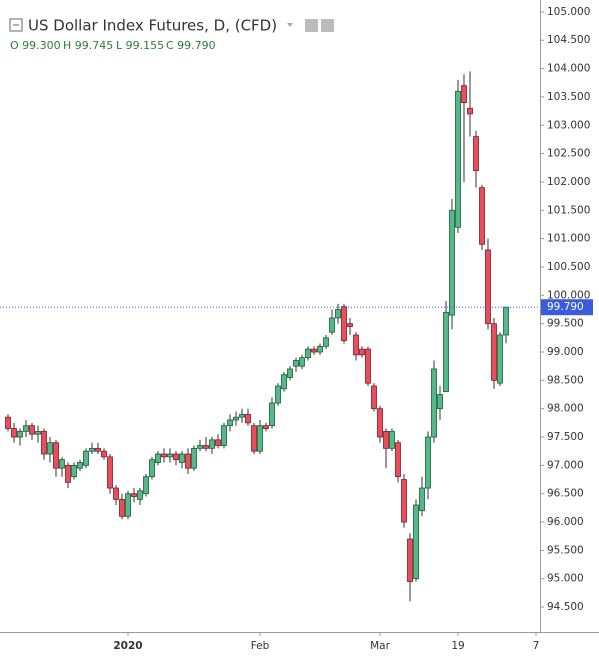  I want to click on y-tick-label: 103.000, so click(568, 125).